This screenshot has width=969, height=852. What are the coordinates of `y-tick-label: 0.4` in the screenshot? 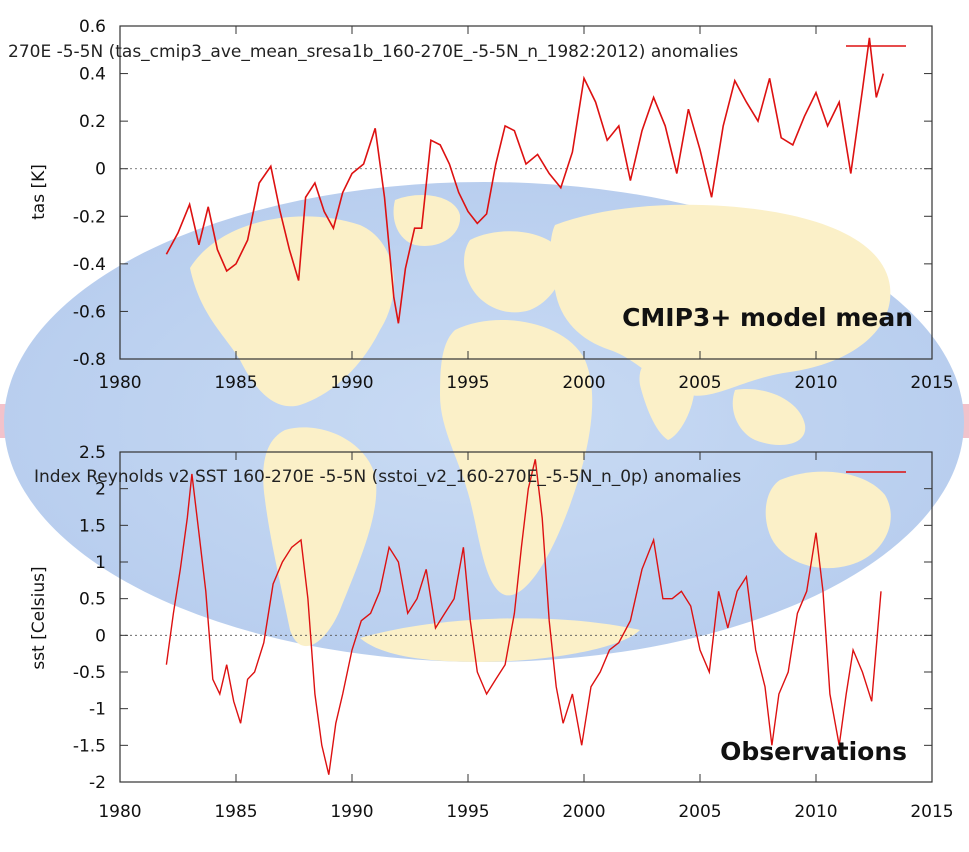 It's located at (92, 75).